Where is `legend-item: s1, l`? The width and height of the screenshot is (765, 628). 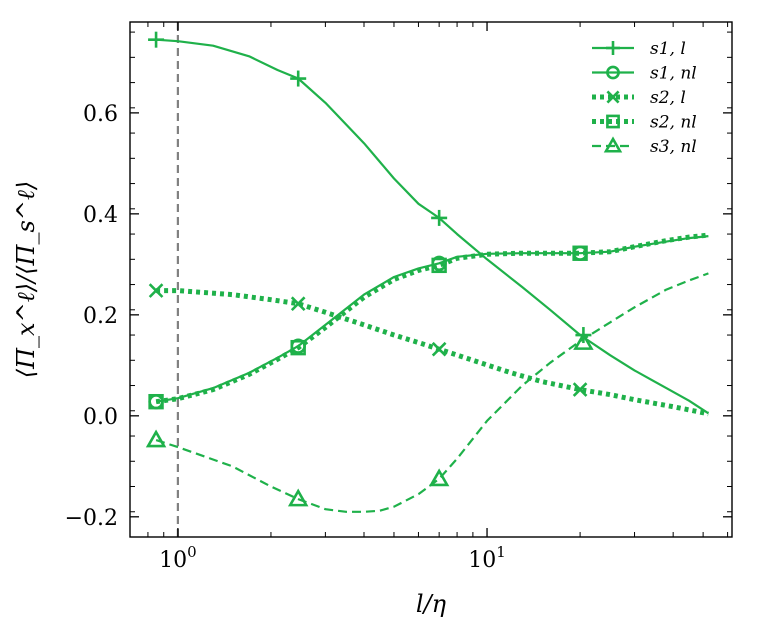
legend-item: s1, l is located at coordinates (639, 49).